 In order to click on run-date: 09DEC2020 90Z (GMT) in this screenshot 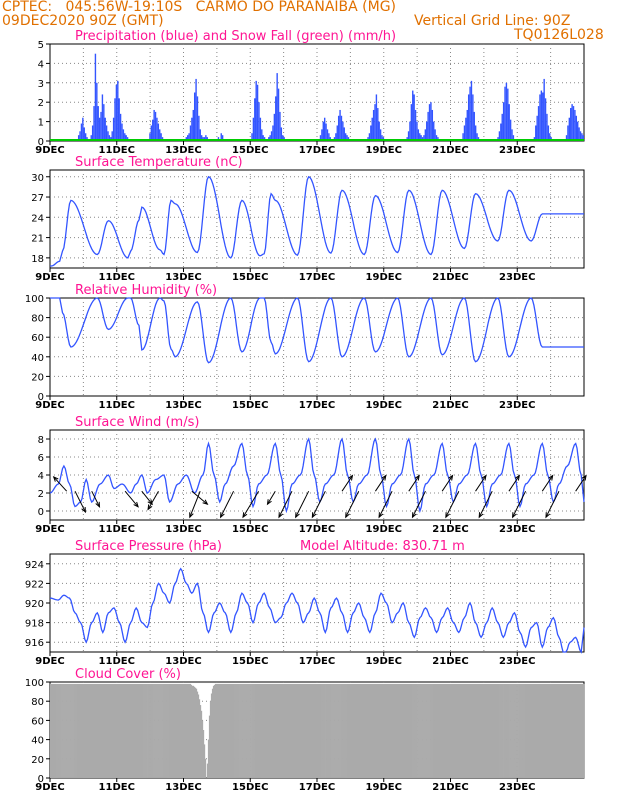, I will do `click(83, 21)`.